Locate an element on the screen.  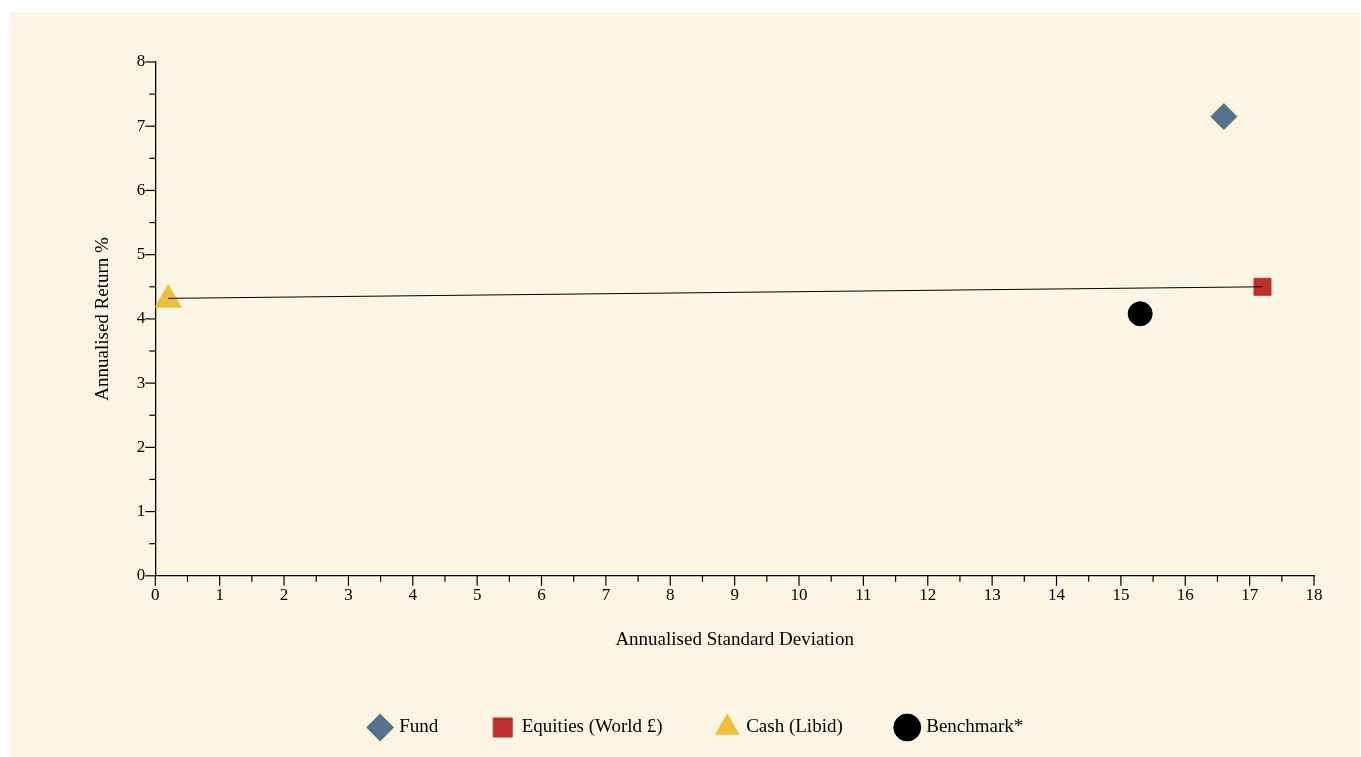
x-tick-label: 0 is located at coordinates (155, 595).